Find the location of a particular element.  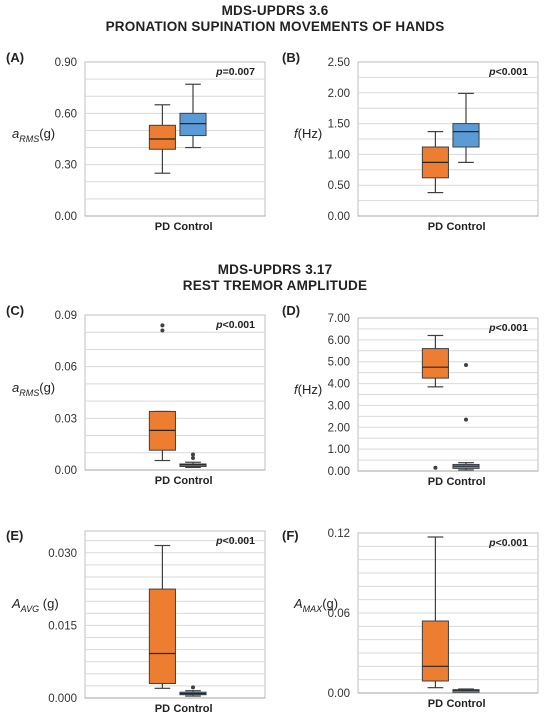

y-tick-label: 0.000 is located at coordinates (62, 699).